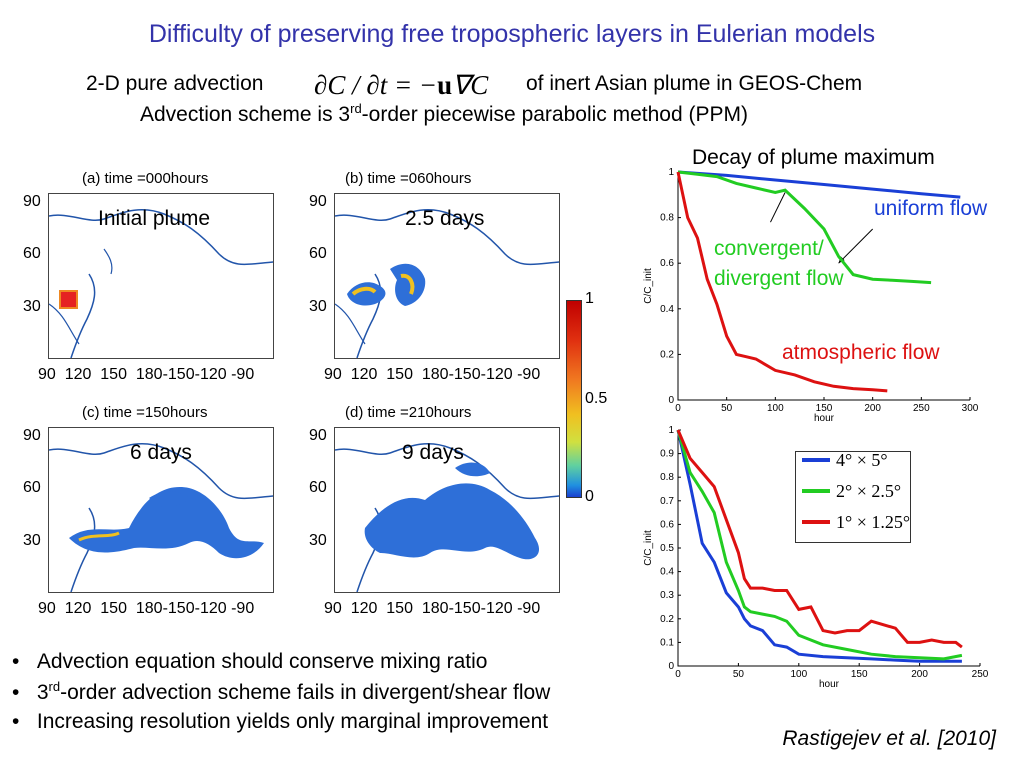 This screenshot has width=1024, height=768. I want to click on map-panel-b, so click(447, 276).